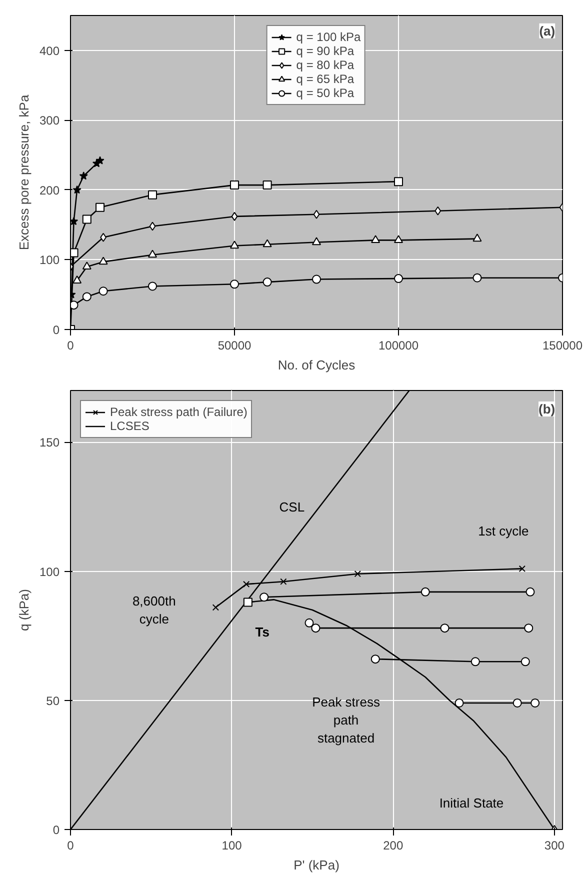 The height and width of the screenshot is (877, 587). I want to click on x-tick-label: 150000, so click(562, 345).